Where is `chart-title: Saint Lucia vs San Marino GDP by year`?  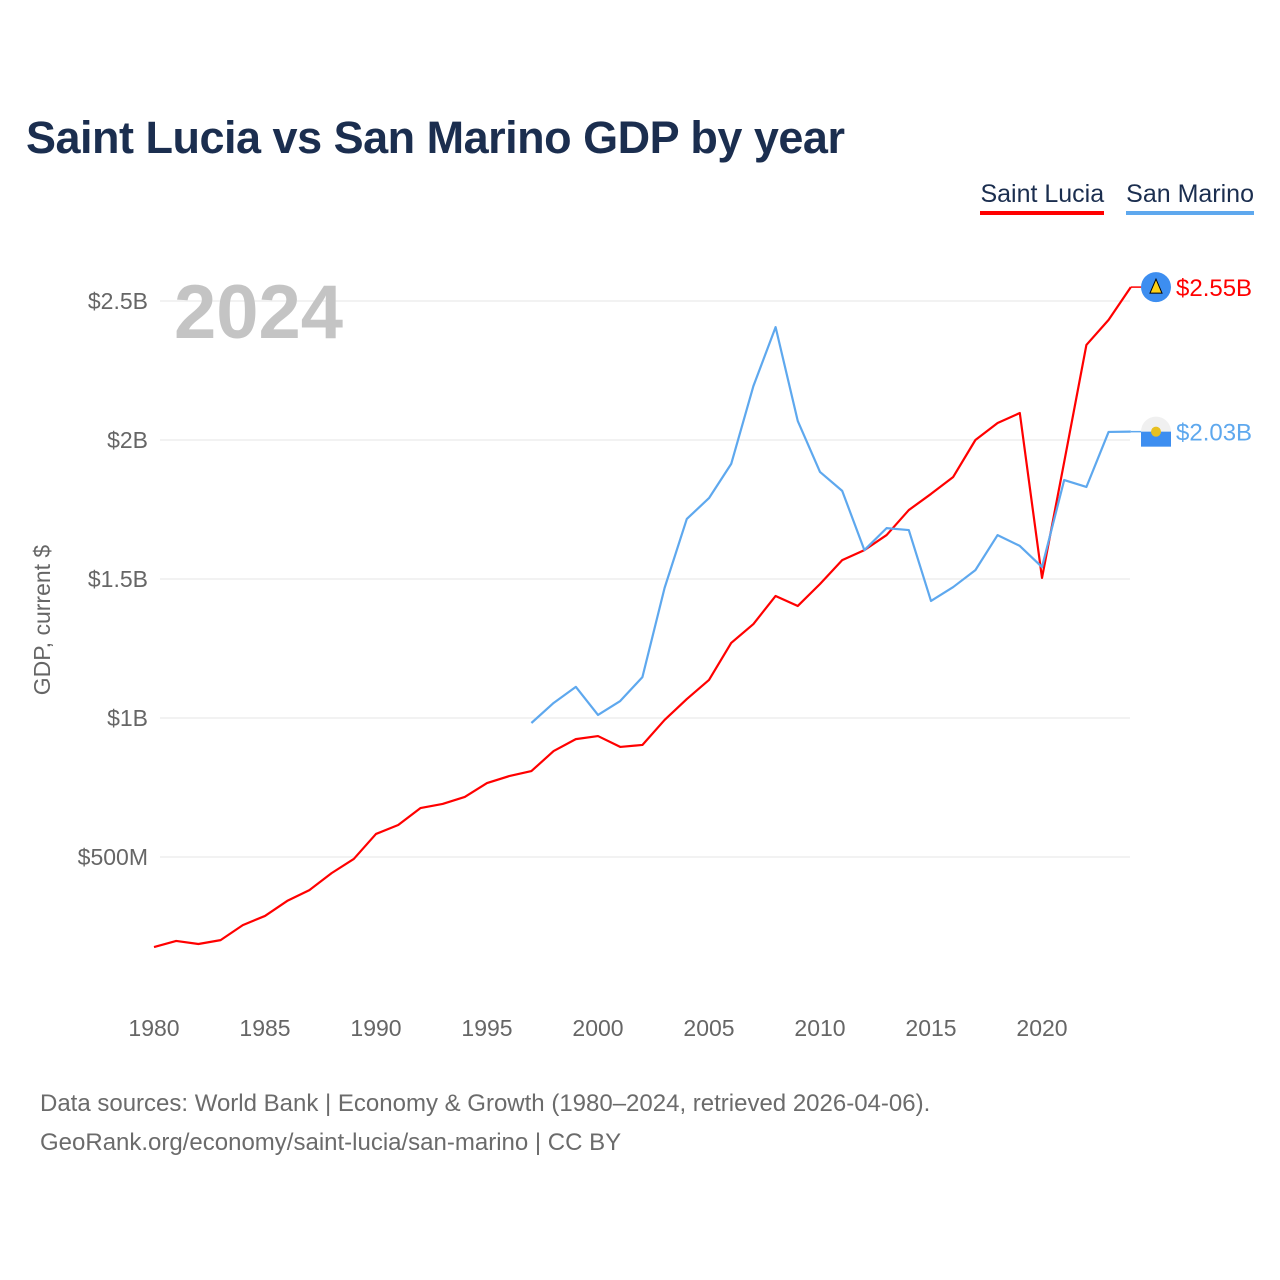 chart-title: Saint Lucia vs San Marino GDP by year is located at coordinates (435, 137).